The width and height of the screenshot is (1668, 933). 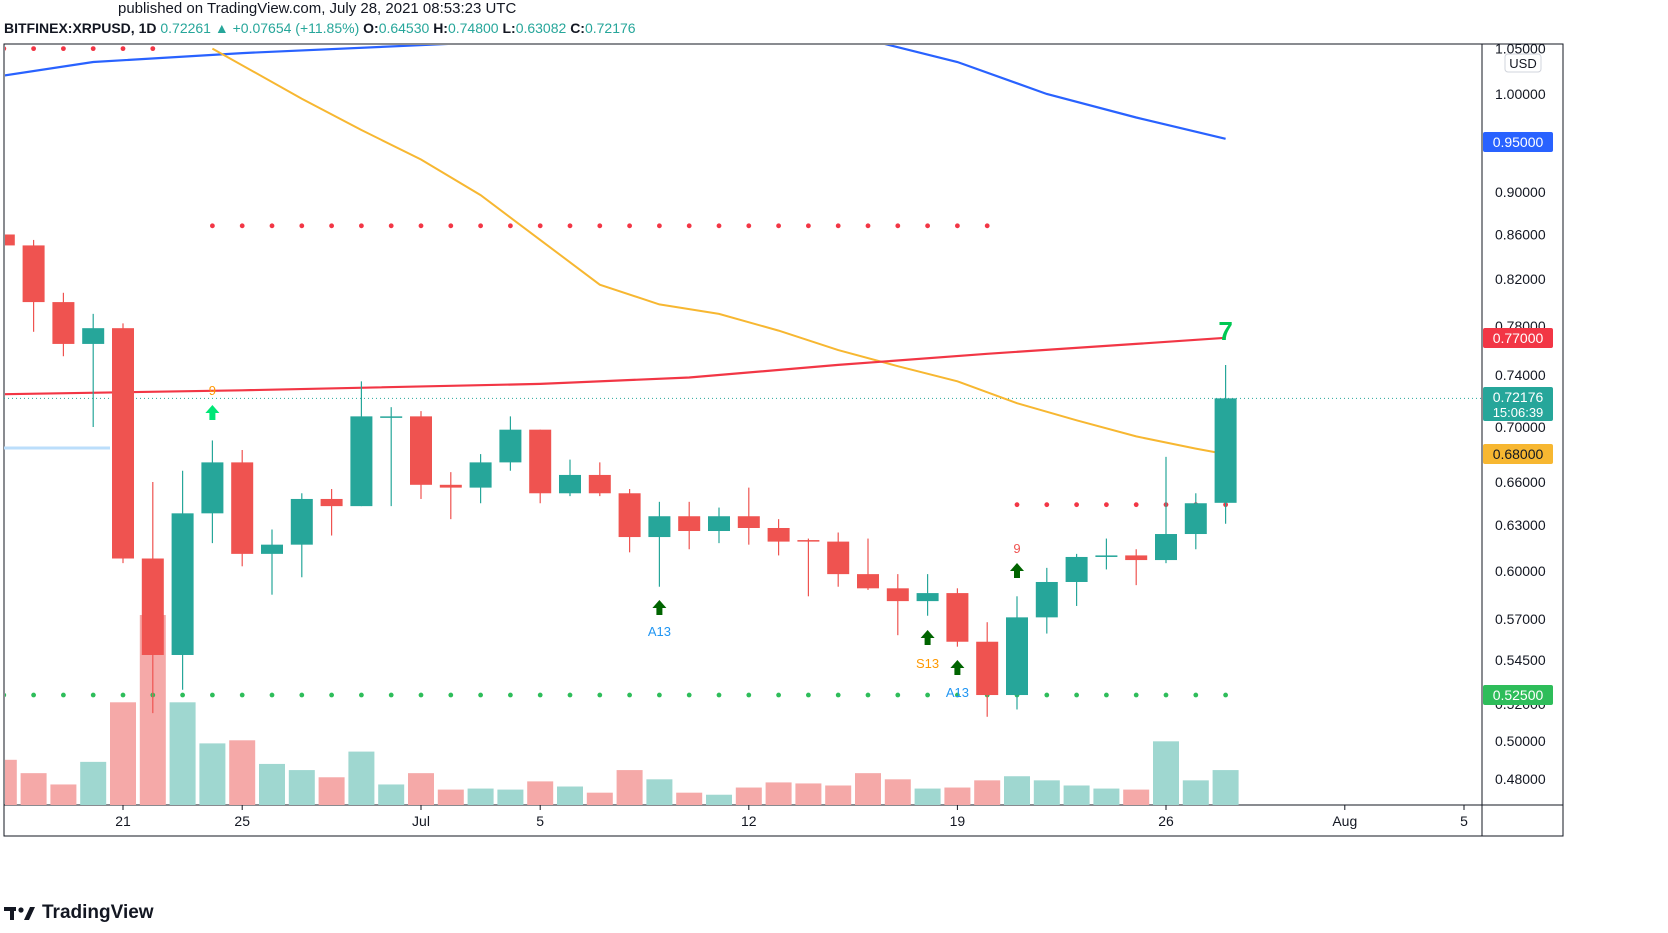 What do you see at coordinates (1518, 454) in the screenshot?
I see `price-badge-label: 0.68000` at bounding box center [1518, 454].